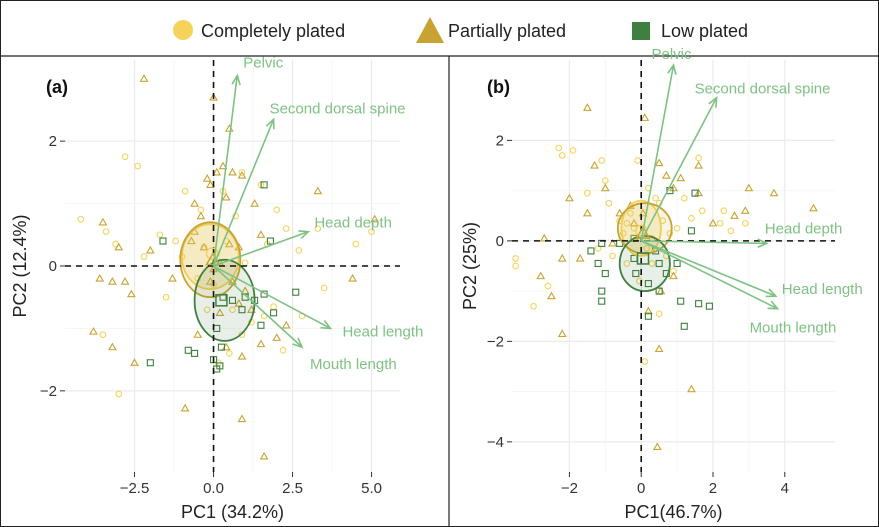  I want to click on panel-b-y-tick-label: 2, so click(500, 140).